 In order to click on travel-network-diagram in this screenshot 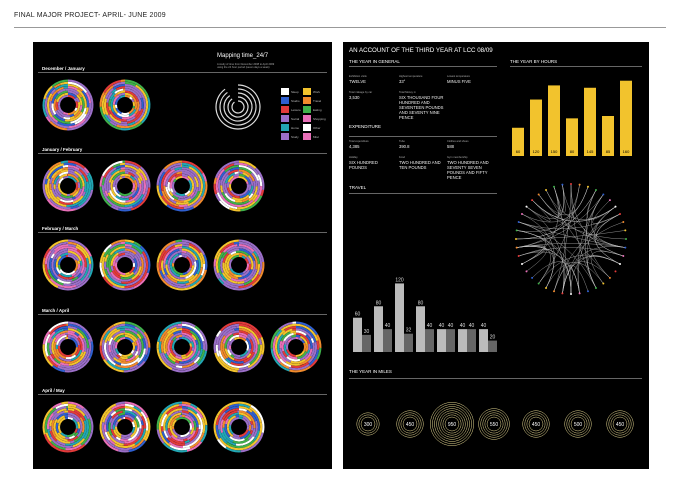, I will do `click(571, 239)`.